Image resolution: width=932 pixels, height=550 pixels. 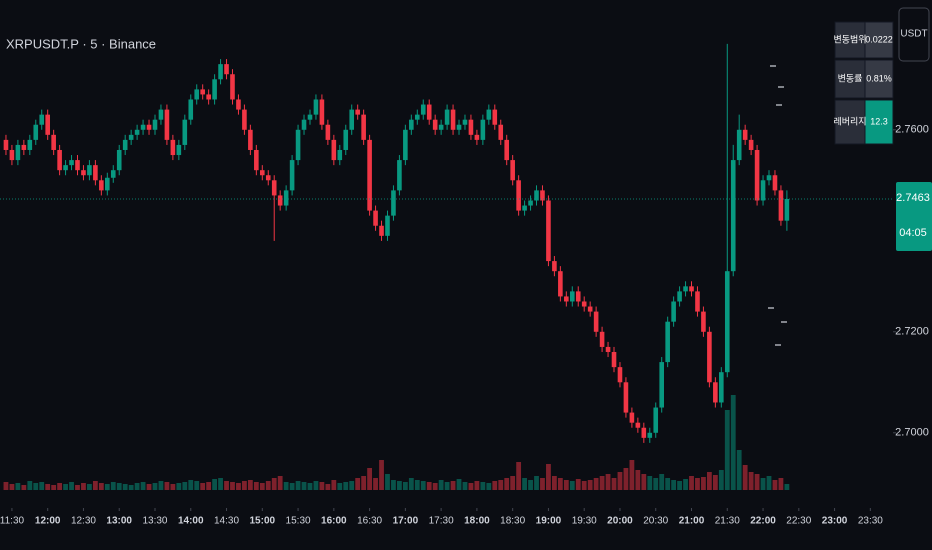 I want to click on table-value: 12.3, so click(x=879, y=121).